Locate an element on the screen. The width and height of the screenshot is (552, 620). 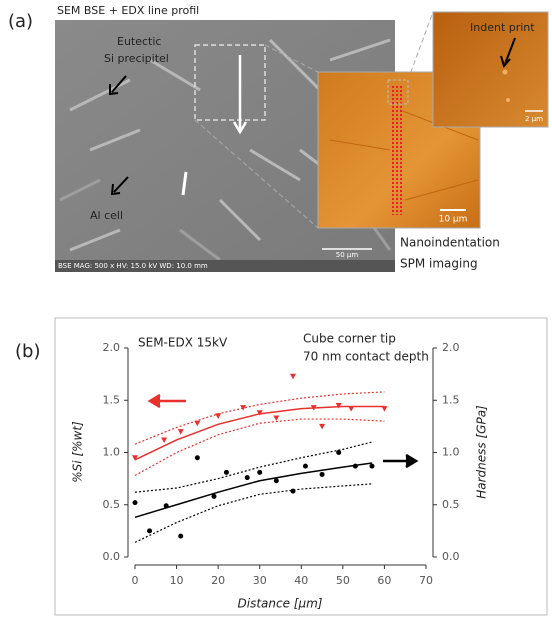
x-tick-label: 10 is located at coordinates (177, 580).